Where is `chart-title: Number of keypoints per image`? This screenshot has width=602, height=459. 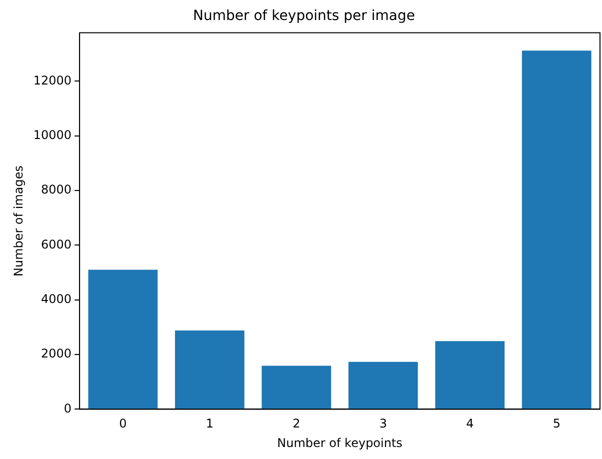 chart-title: Number of keypoints per image is located at coordinates (304, 16).